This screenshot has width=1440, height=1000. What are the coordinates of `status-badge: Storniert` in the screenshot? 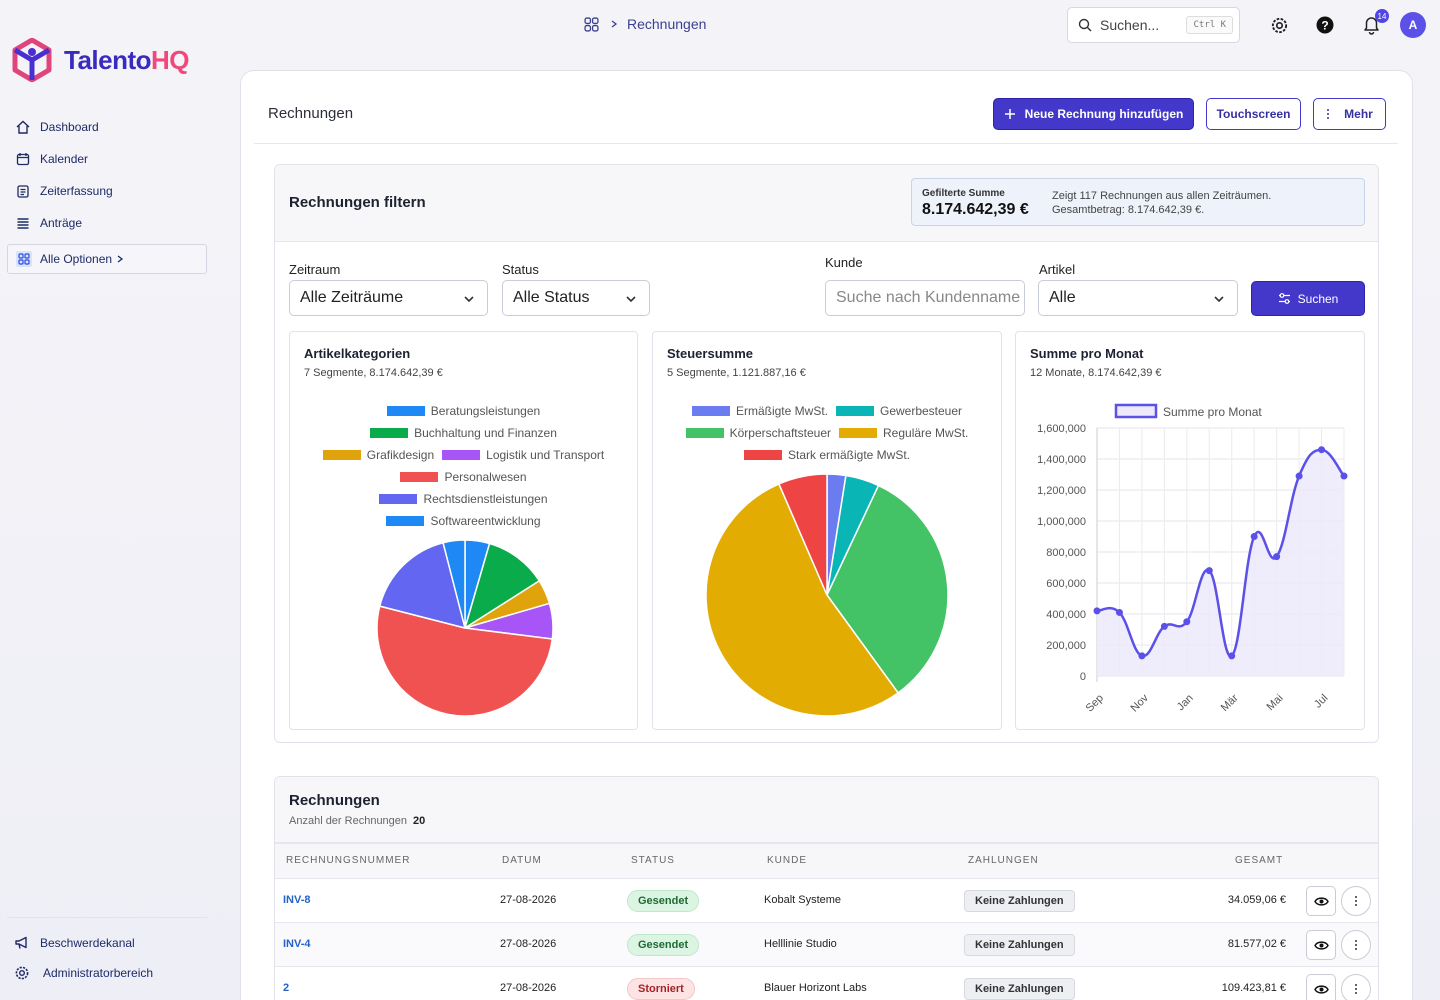 It's located at (661, 989).